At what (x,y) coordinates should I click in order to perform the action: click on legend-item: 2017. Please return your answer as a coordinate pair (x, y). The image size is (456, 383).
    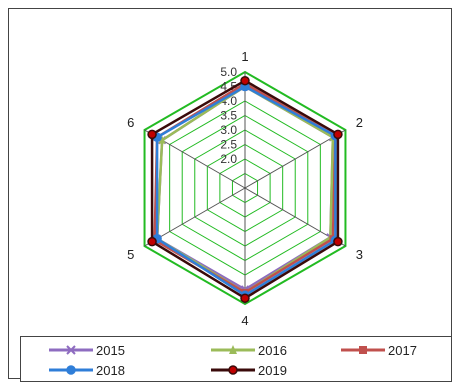
    Looking at the image, I should click on (379, 350).